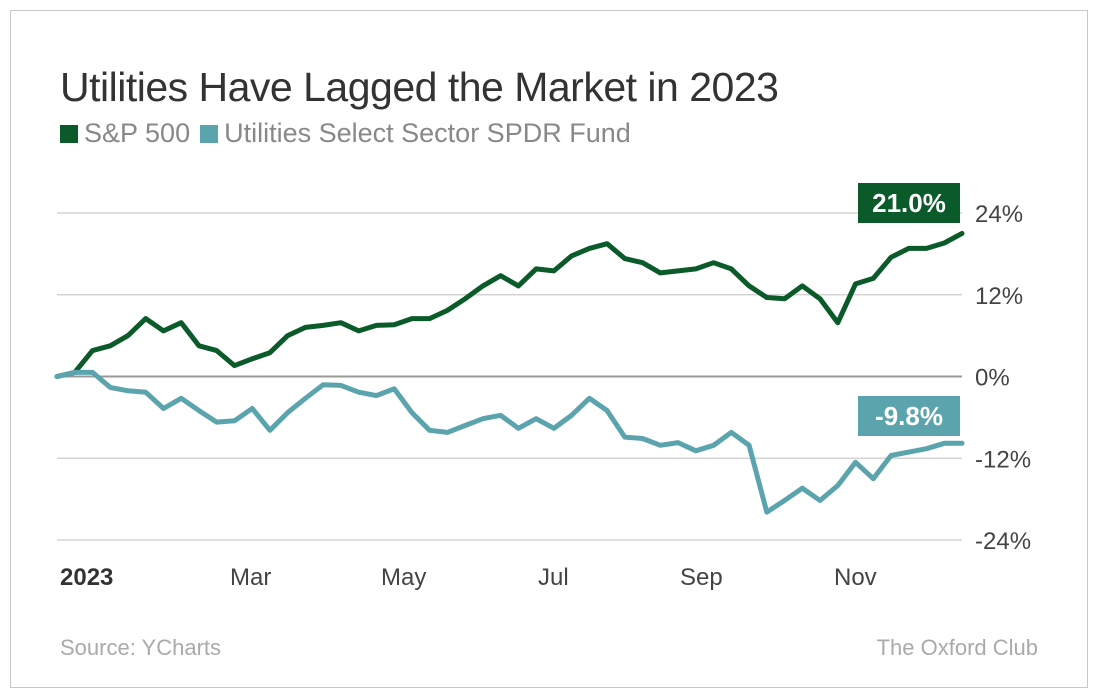 Image resolution: width=1100 pixels, height=700 pixels. I want to click on utilities-end-label: -9.8%, so click(909, 416).